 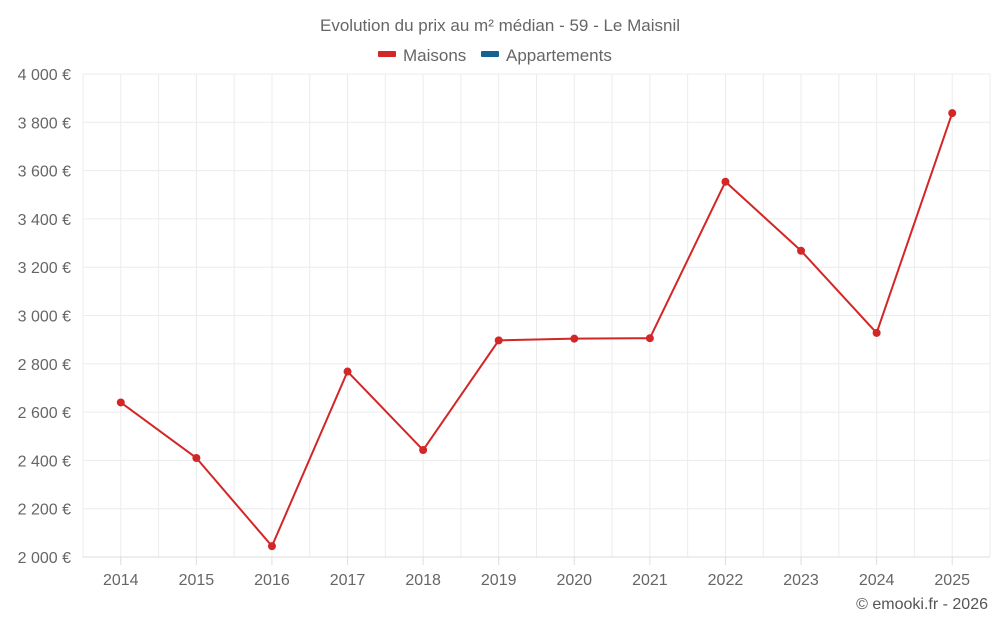 I want to click on x-tick-label: 2015, so click(x=197, y=580).